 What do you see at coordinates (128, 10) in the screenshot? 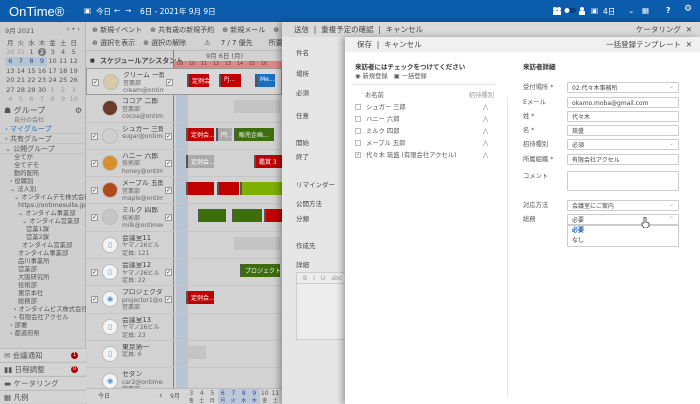
I see `next-button: →` at bounding box center [128, 10].